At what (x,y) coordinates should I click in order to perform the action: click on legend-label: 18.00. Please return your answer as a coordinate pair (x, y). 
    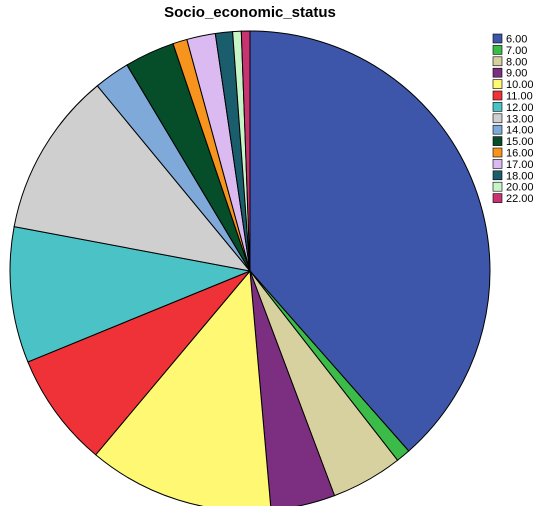
    Looking at the image, I should click on (520, 176).